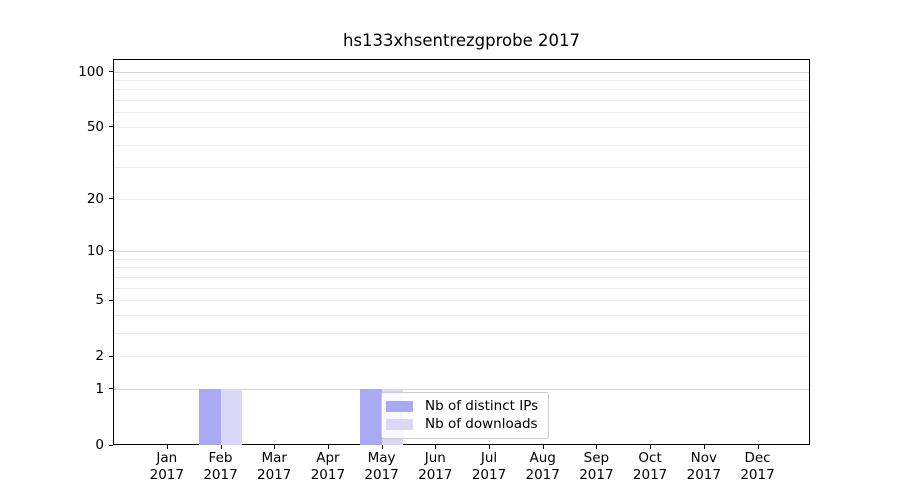 The height and width of the screenshot is (500, 900). Describe the element at coordinates (489, 466) in the screenshot. I see `x-tick-label-jul: Jul 2017` at that location.